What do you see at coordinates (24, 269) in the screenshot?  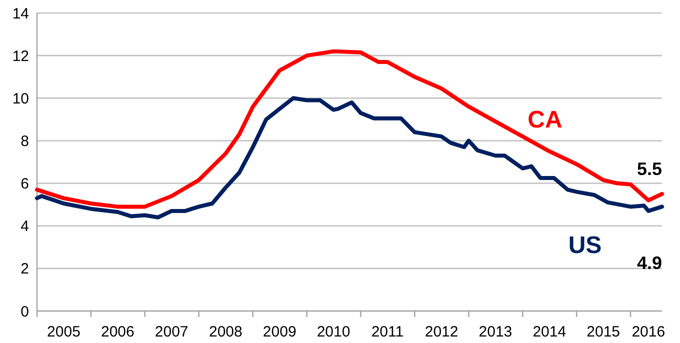 I see `y-tick-label: 2` at bounding box center [24, 269].